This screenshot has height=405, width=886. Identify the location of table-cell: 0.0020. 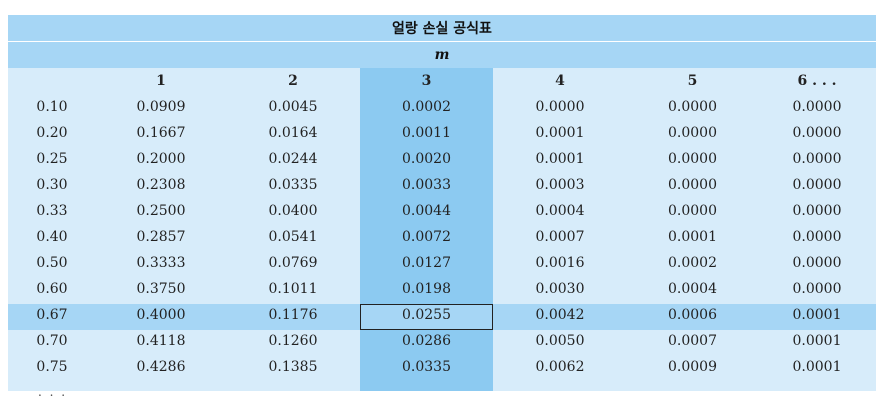
(426, 159).